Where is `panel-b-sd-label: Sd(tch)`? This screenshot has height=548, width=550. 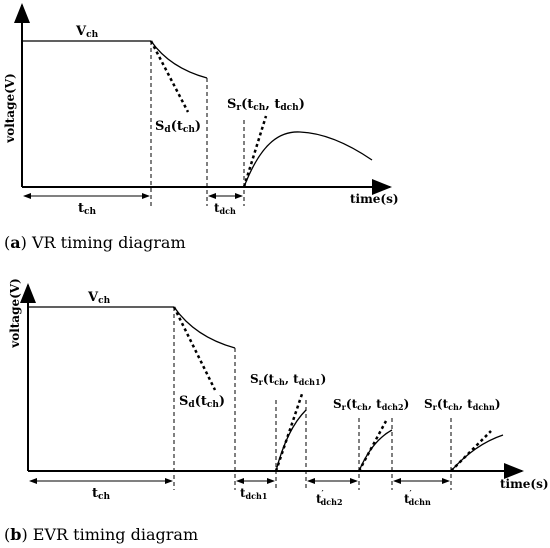
panel-b-sd-label: Sd(tch) is located at coordinates (202, 402).